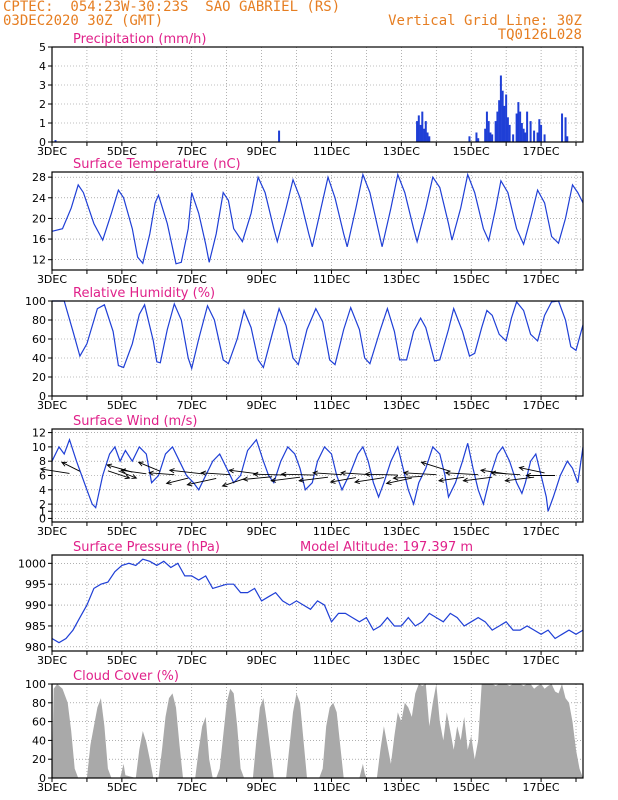  What do you see at coordinates (318, 335) in the screenshot?
I see `rh-series-line` at bounding box center [318, 335].